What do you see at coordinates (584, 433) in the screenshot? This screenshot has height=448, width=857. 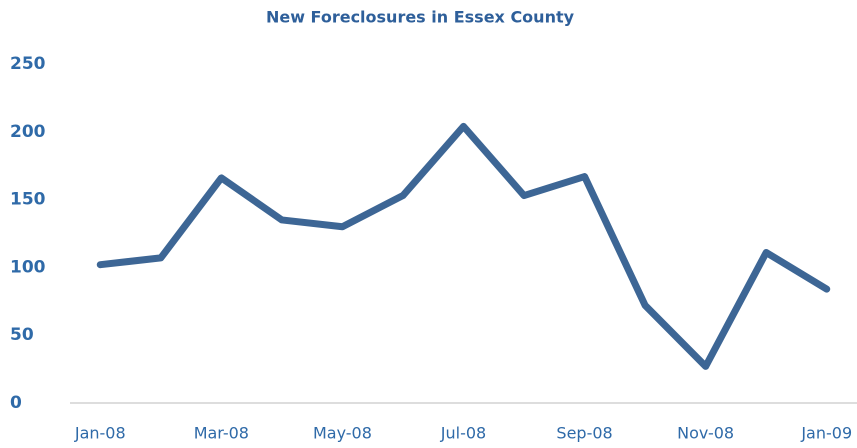 I see `x-tick-label: Sep-08` at bounding box center [584, 433].